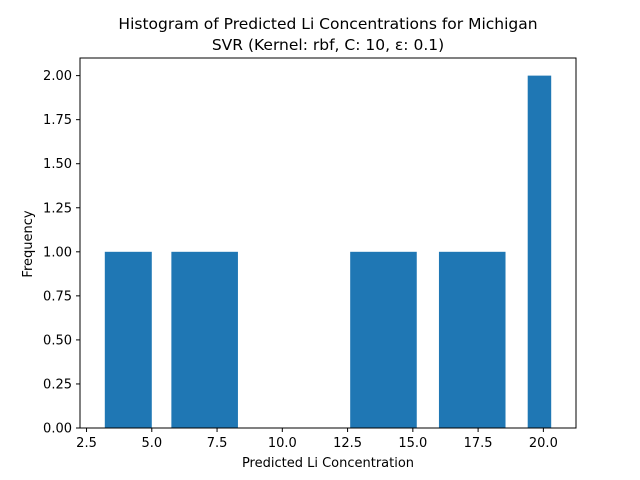 The image size is (640, 480). I want to click on x-tick-label: 15.0, so click(412, 443).